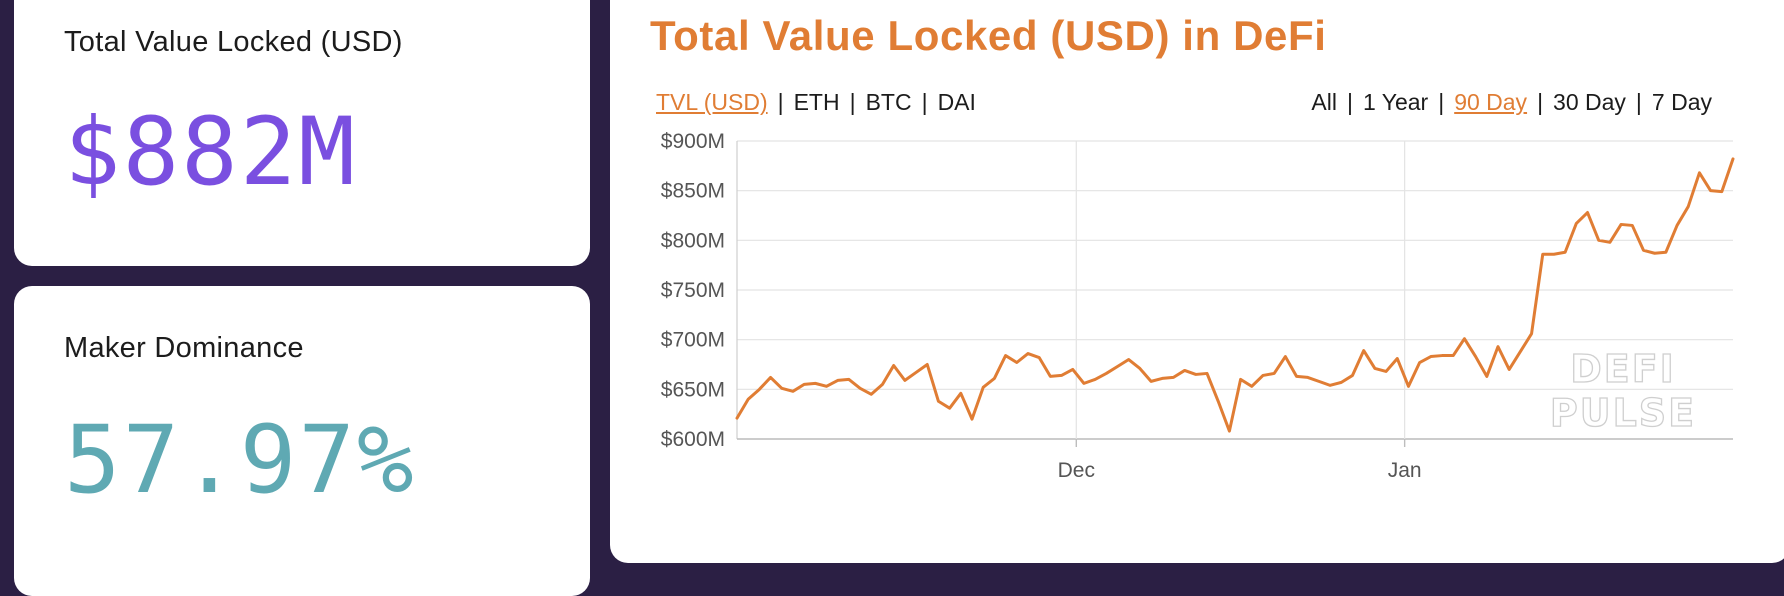 This screenshot has width=1784, height=596. Describe the element at coordinates (1623, 369) in the screenshot. I see `watermark-logo-text: DEFI` at that location.